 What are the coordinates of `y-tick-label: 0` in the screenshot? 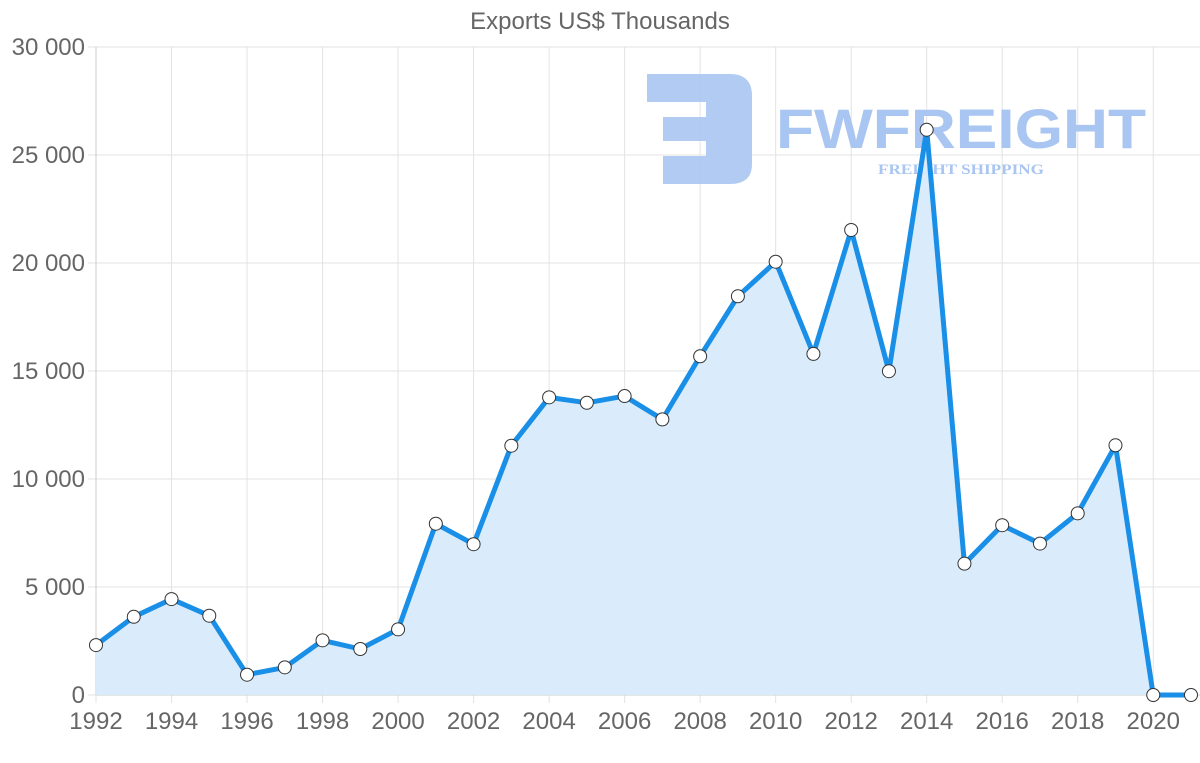 It's located at (78, 695).